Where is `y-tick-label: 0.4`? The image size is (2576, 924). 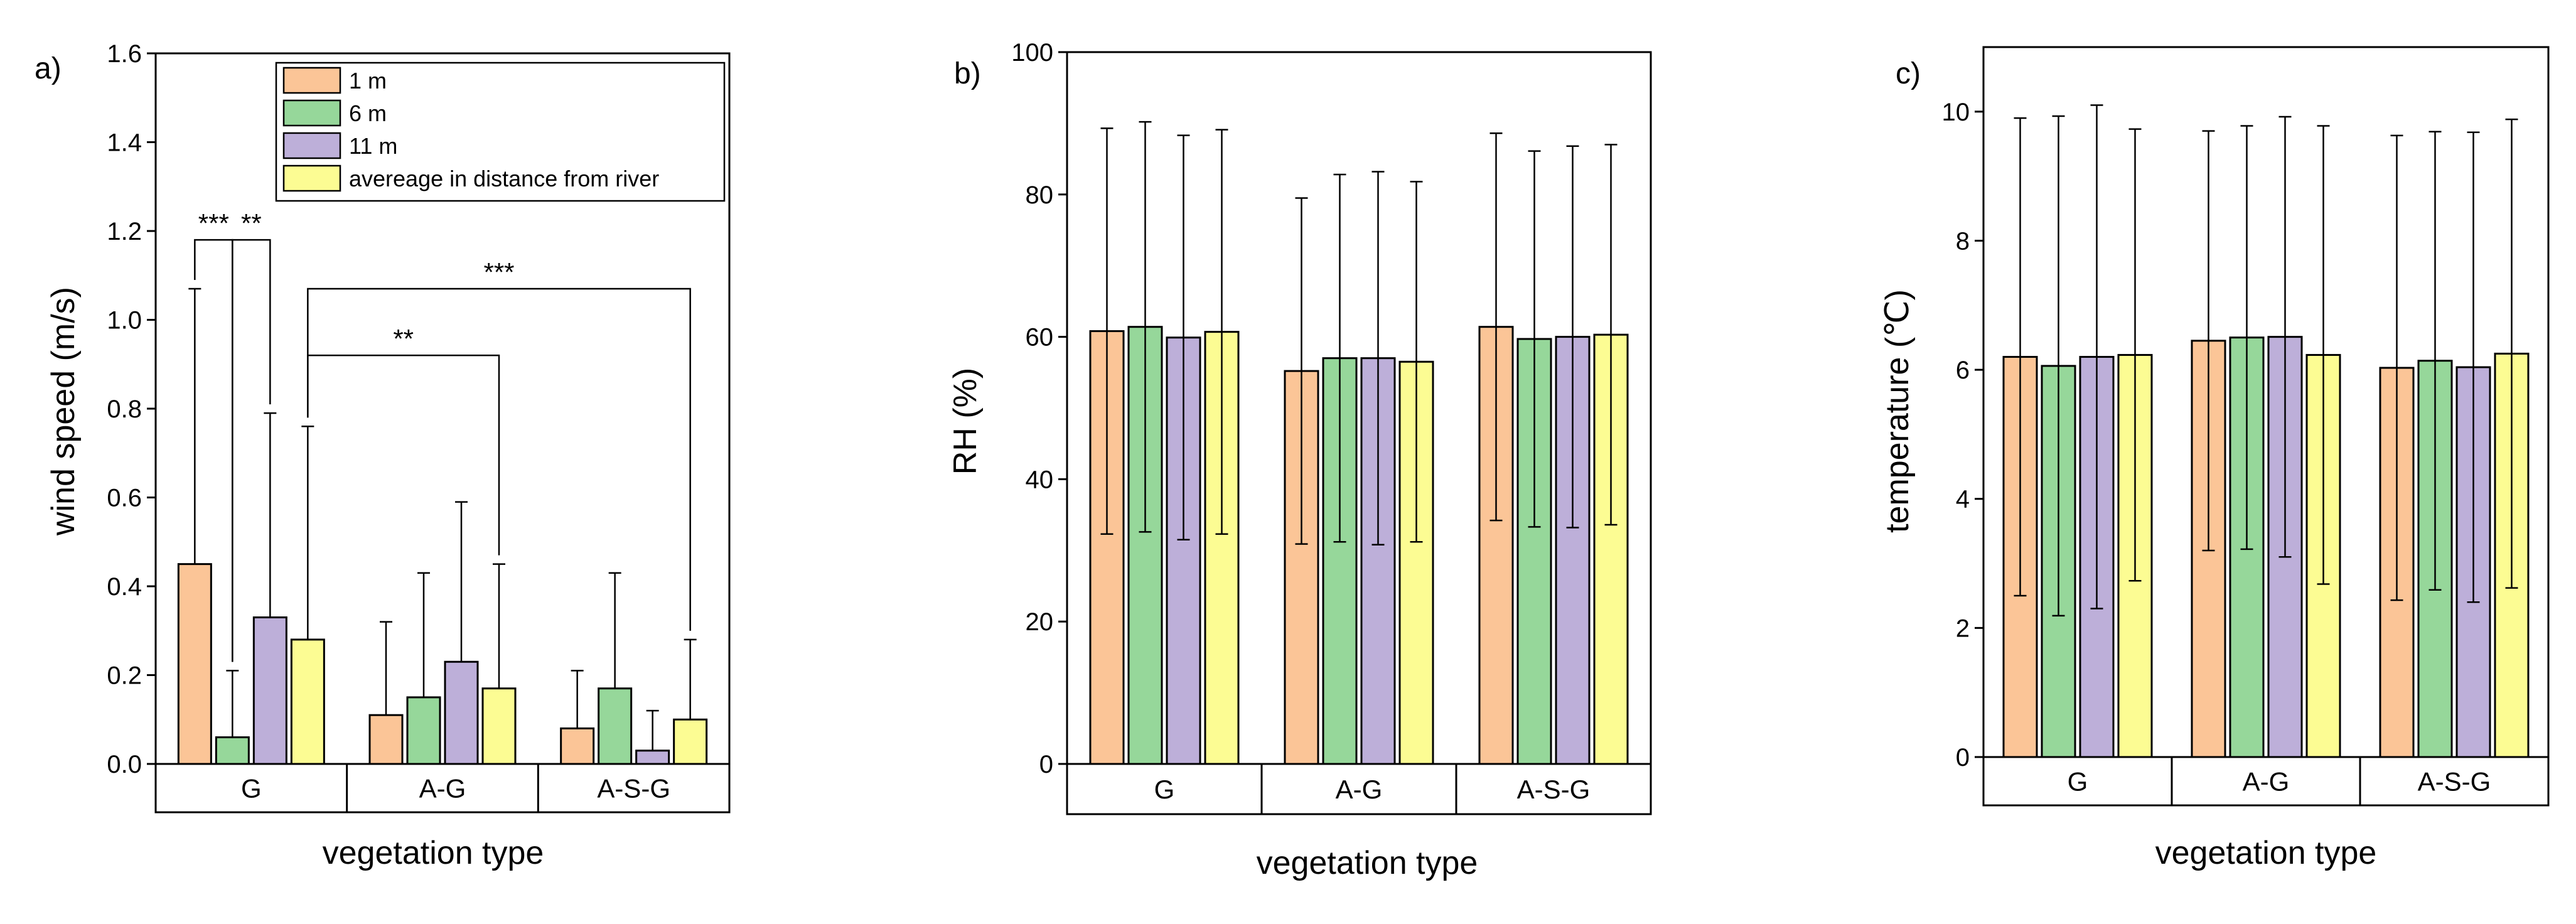 y-tick-label: 0.4 is located at coordinates (124, 587).